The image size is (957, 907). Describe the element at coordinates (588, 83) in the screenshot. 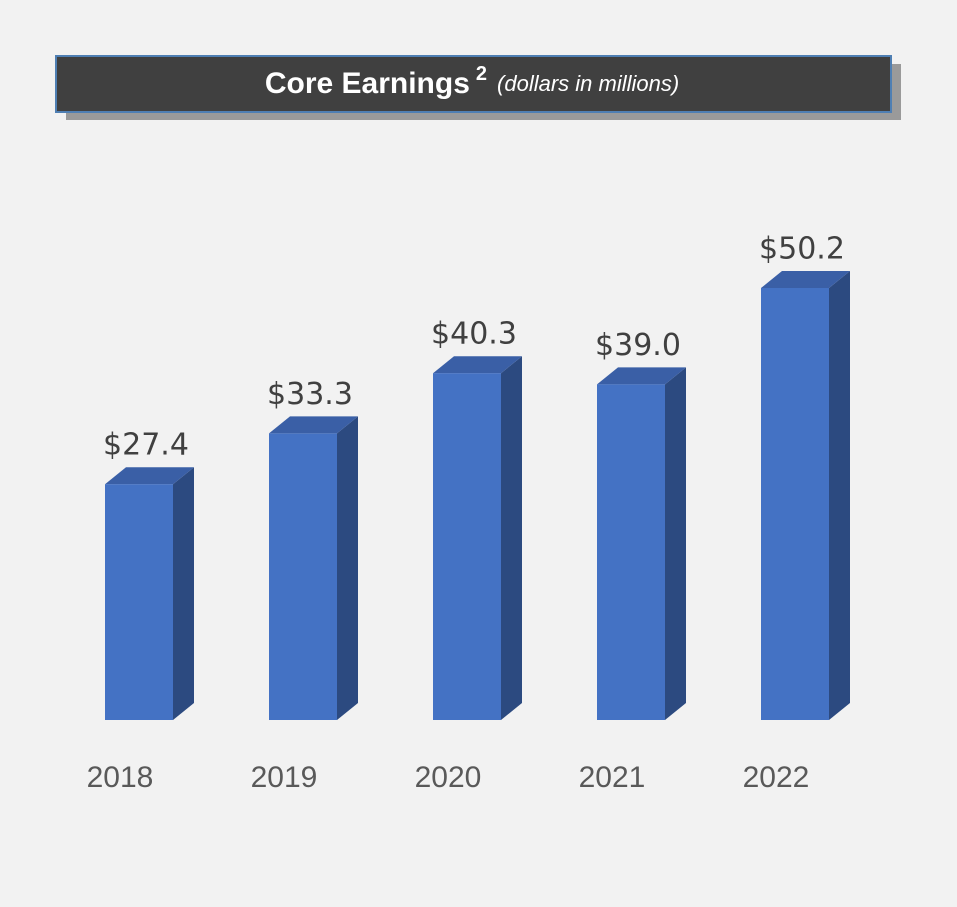

I see `subtitle: (dollars in millions)` at that location.